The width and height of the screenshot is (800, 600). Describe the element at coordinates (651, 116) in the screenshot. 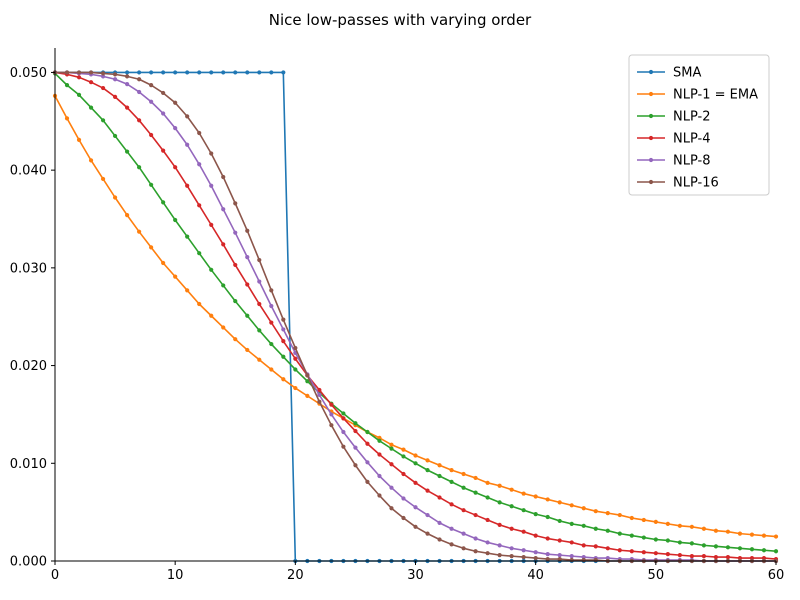

I see `legend-swatch-marker` at that location.